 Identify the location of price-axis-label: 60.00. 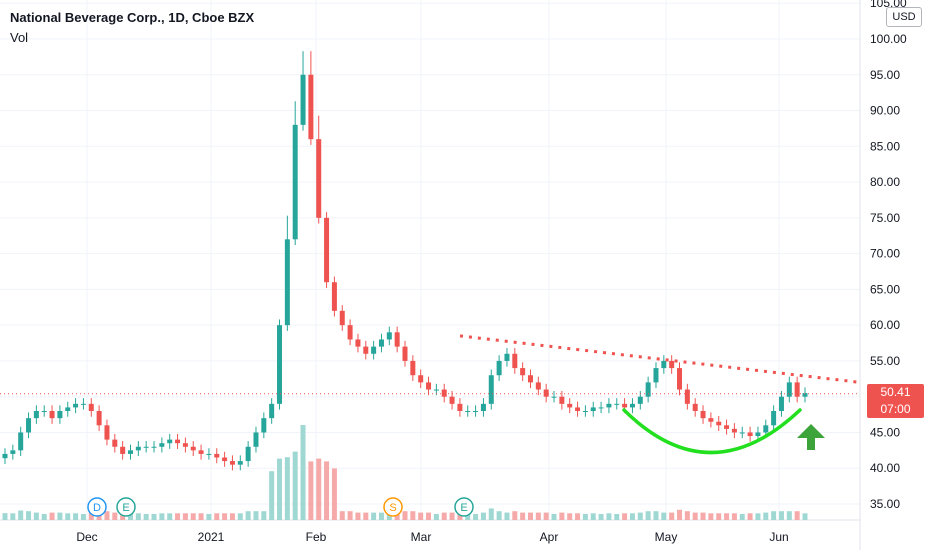
(885, 325).